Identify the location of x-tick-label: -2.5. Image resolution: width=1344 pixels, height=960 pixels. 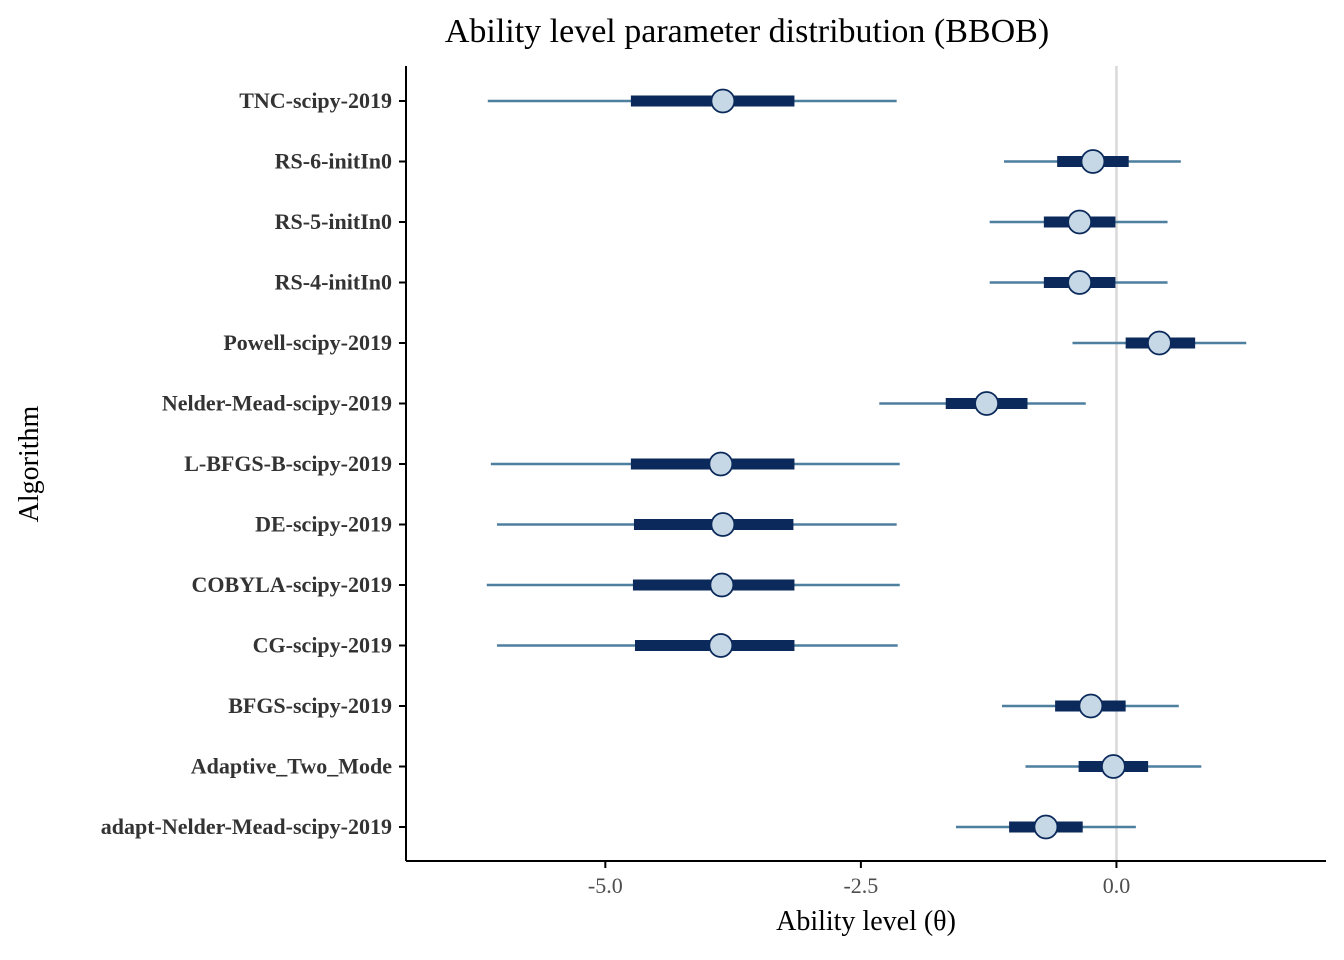
(860, 885).